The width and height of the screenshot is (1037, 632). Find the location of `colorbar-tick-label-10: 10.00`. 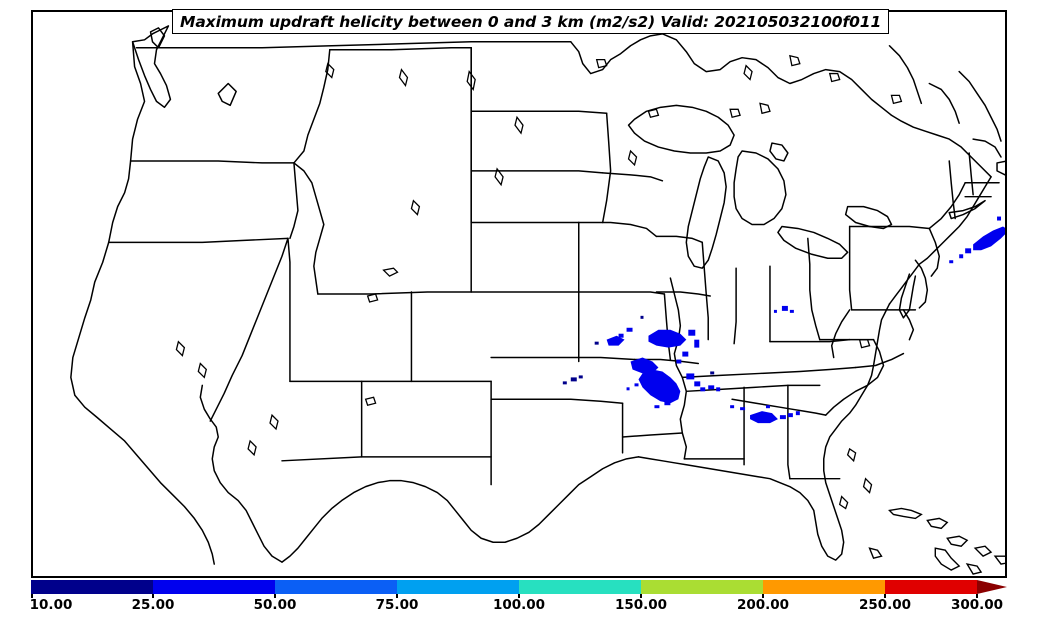

colorbar-tick-label-10: 10.00 is located at coordinates (51, 605).